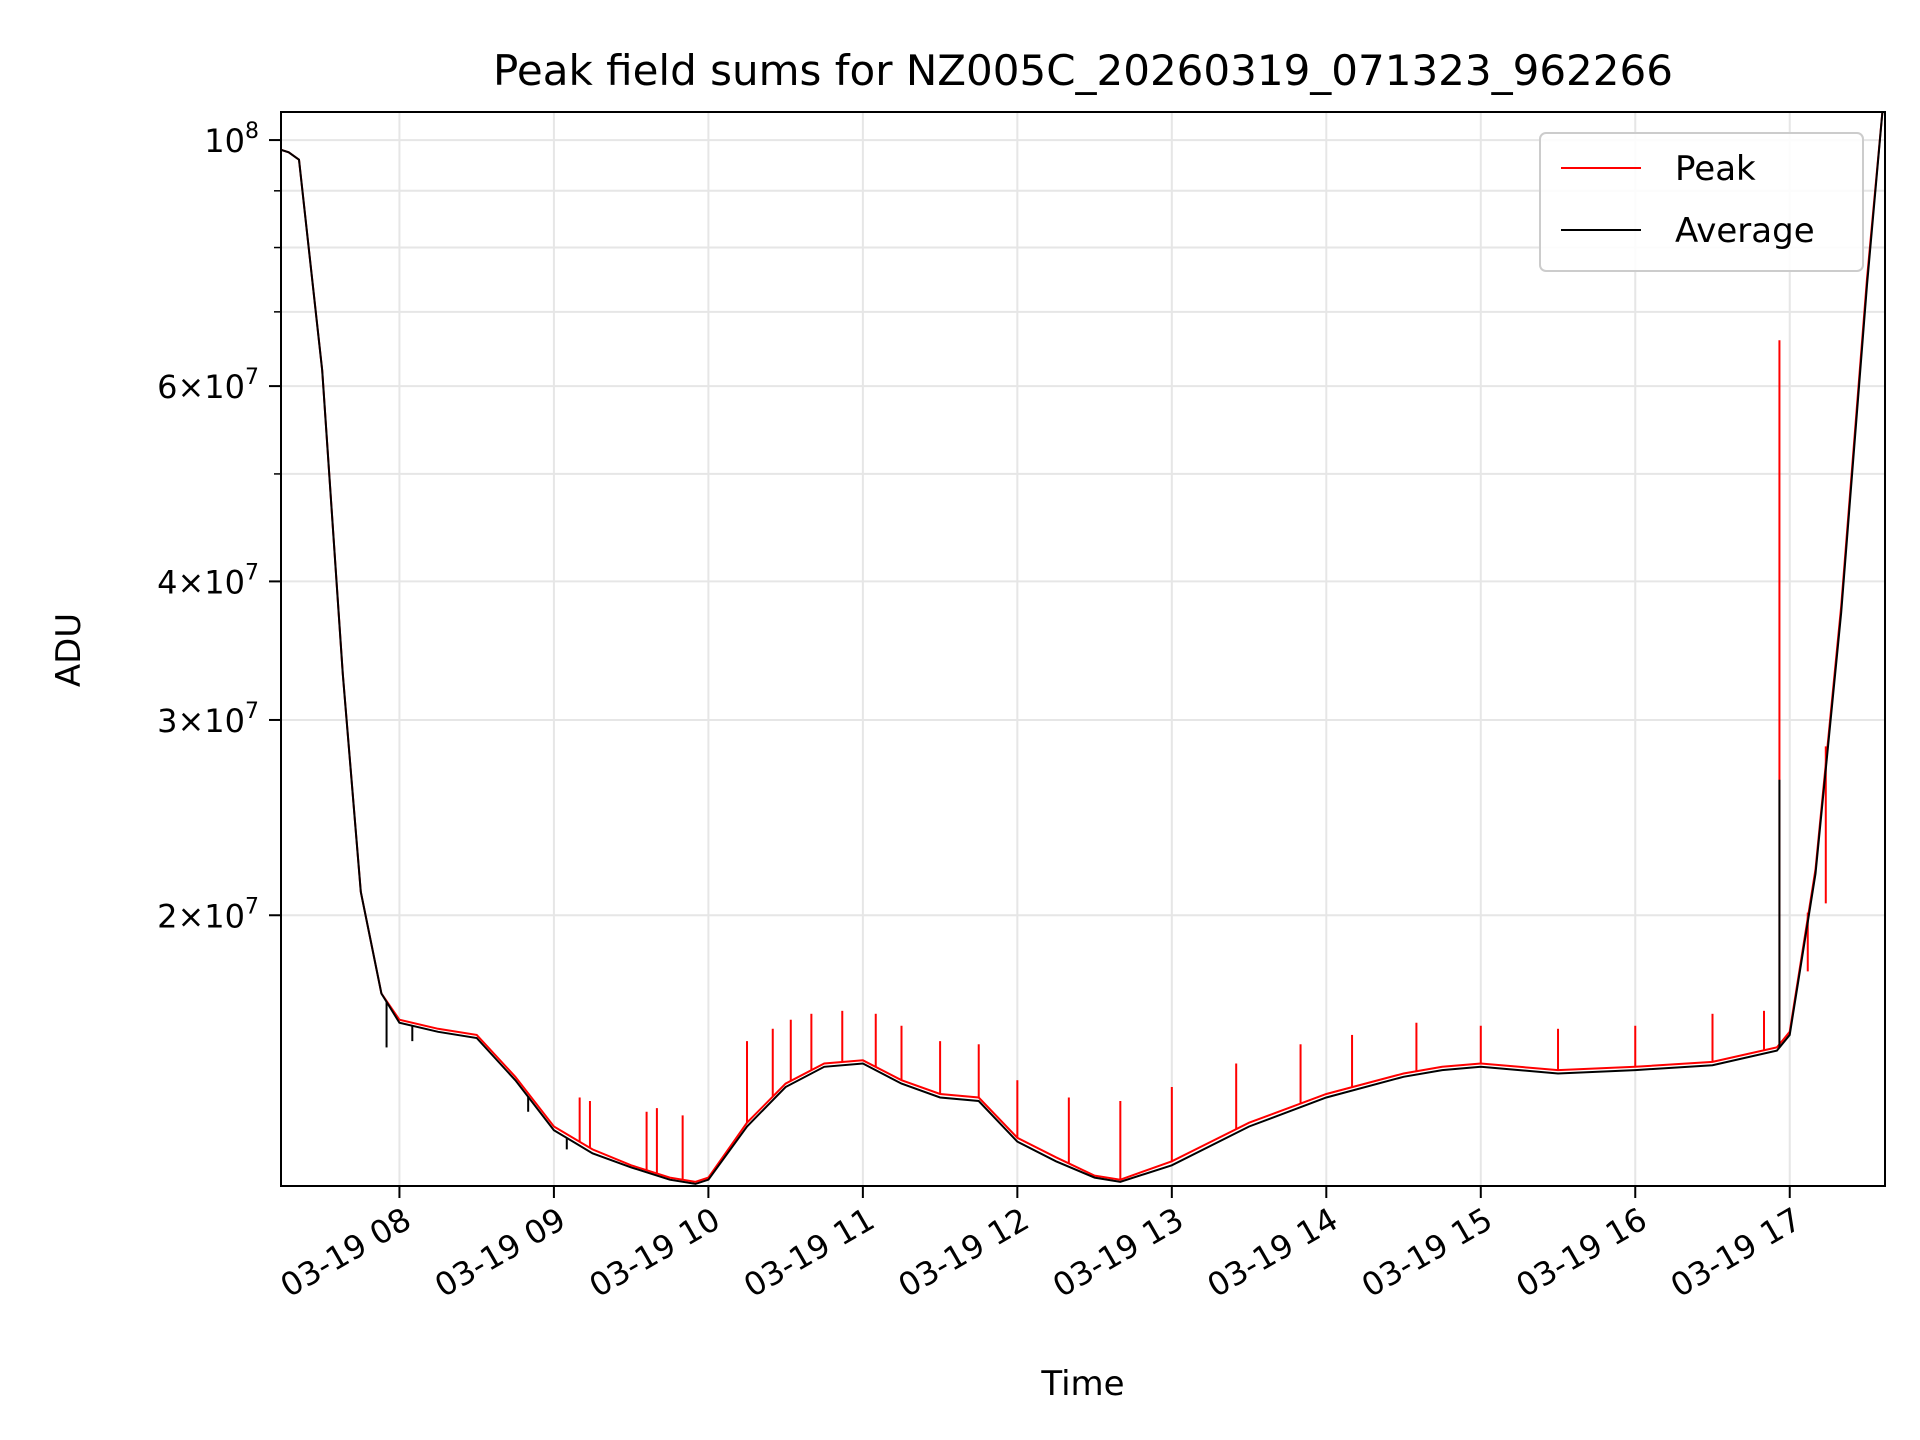 Image resolution: width=1920 pixels, height=1440 pixels. Describe the element at coordinates (69, 650) in the screenshot. I see `y-axis-label: ADU` at that location.